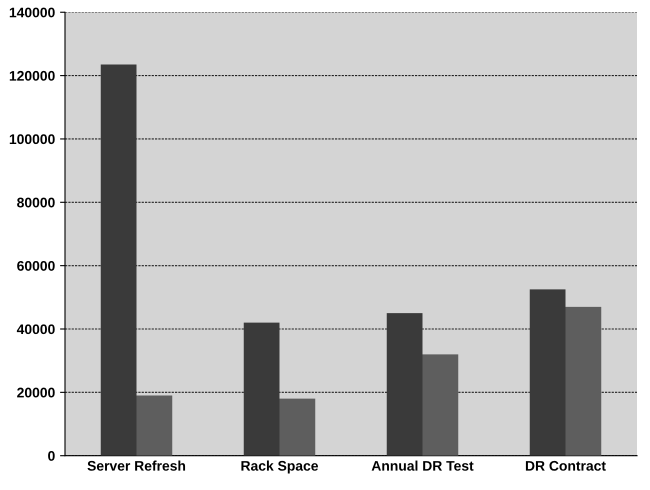 The width and height of the screenshot is (650, 490). I want to click on y-tick-label: 120000, so click(32, 75).